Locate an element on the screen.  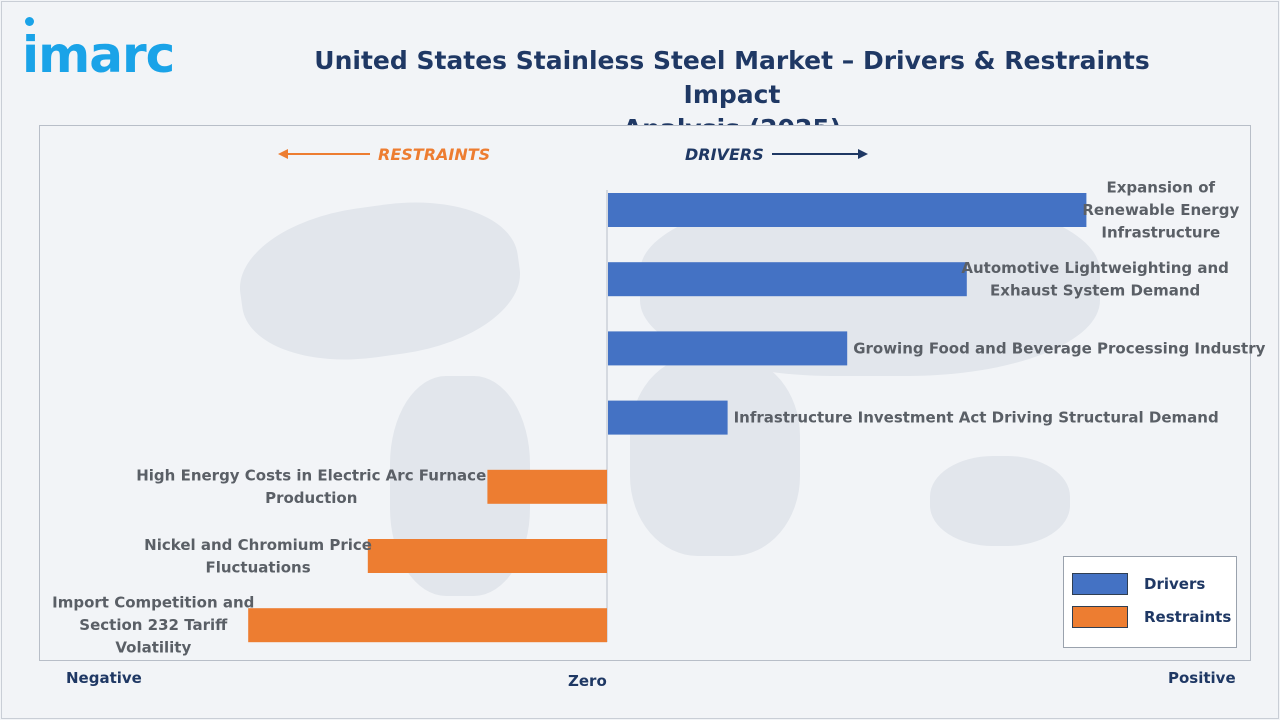
bar-label-line: Production is located at coordinates (311, 498).